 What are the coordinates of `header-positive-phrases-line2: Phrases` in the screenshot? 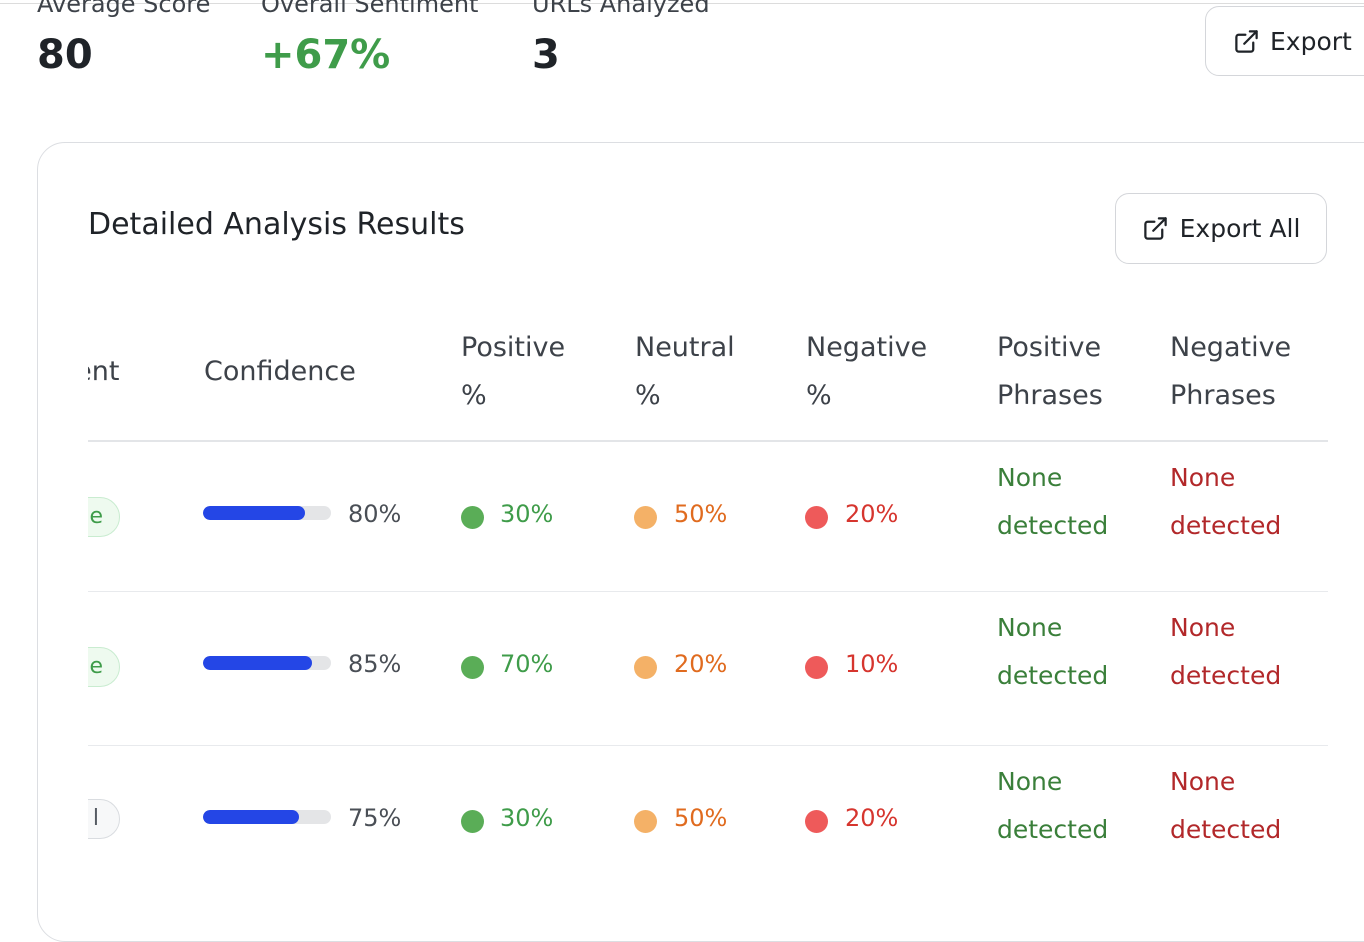 It's located at (1050, 395).